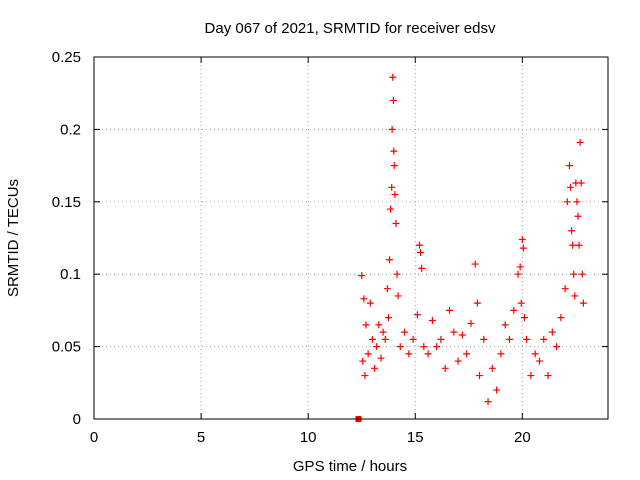 The height and width of the screenshot is (480, 640). I want to click on x-tick-label: 10, so click(308, 437).